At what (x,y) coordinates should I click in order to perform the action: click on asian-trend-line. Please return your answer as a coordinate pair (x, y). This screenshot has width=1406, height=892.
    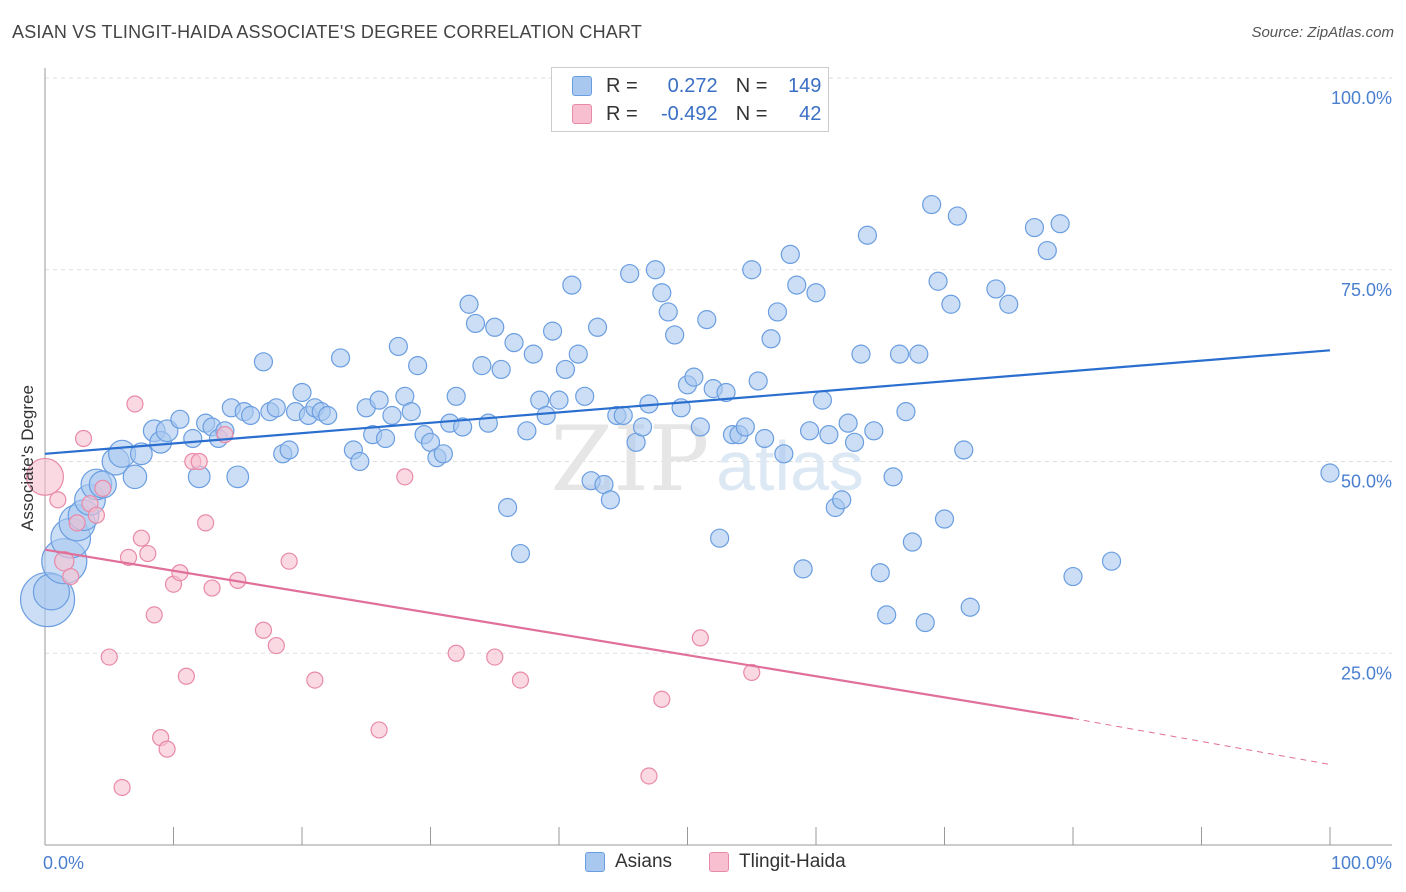
    Looking at the image, I should click on (687, 402).